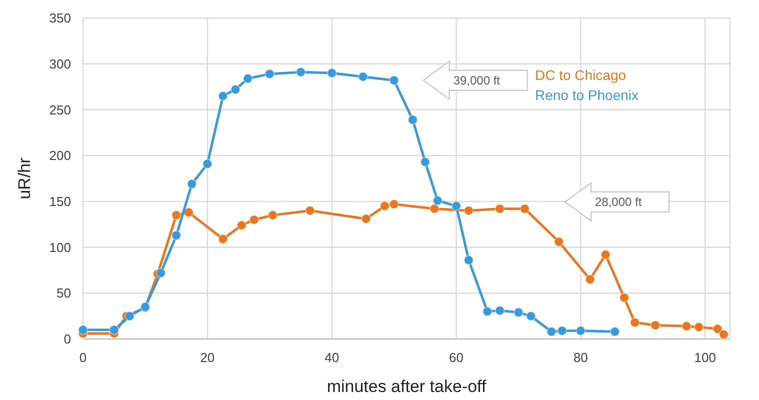  I want to click on x-tick-label: 0, so click(83, 357).